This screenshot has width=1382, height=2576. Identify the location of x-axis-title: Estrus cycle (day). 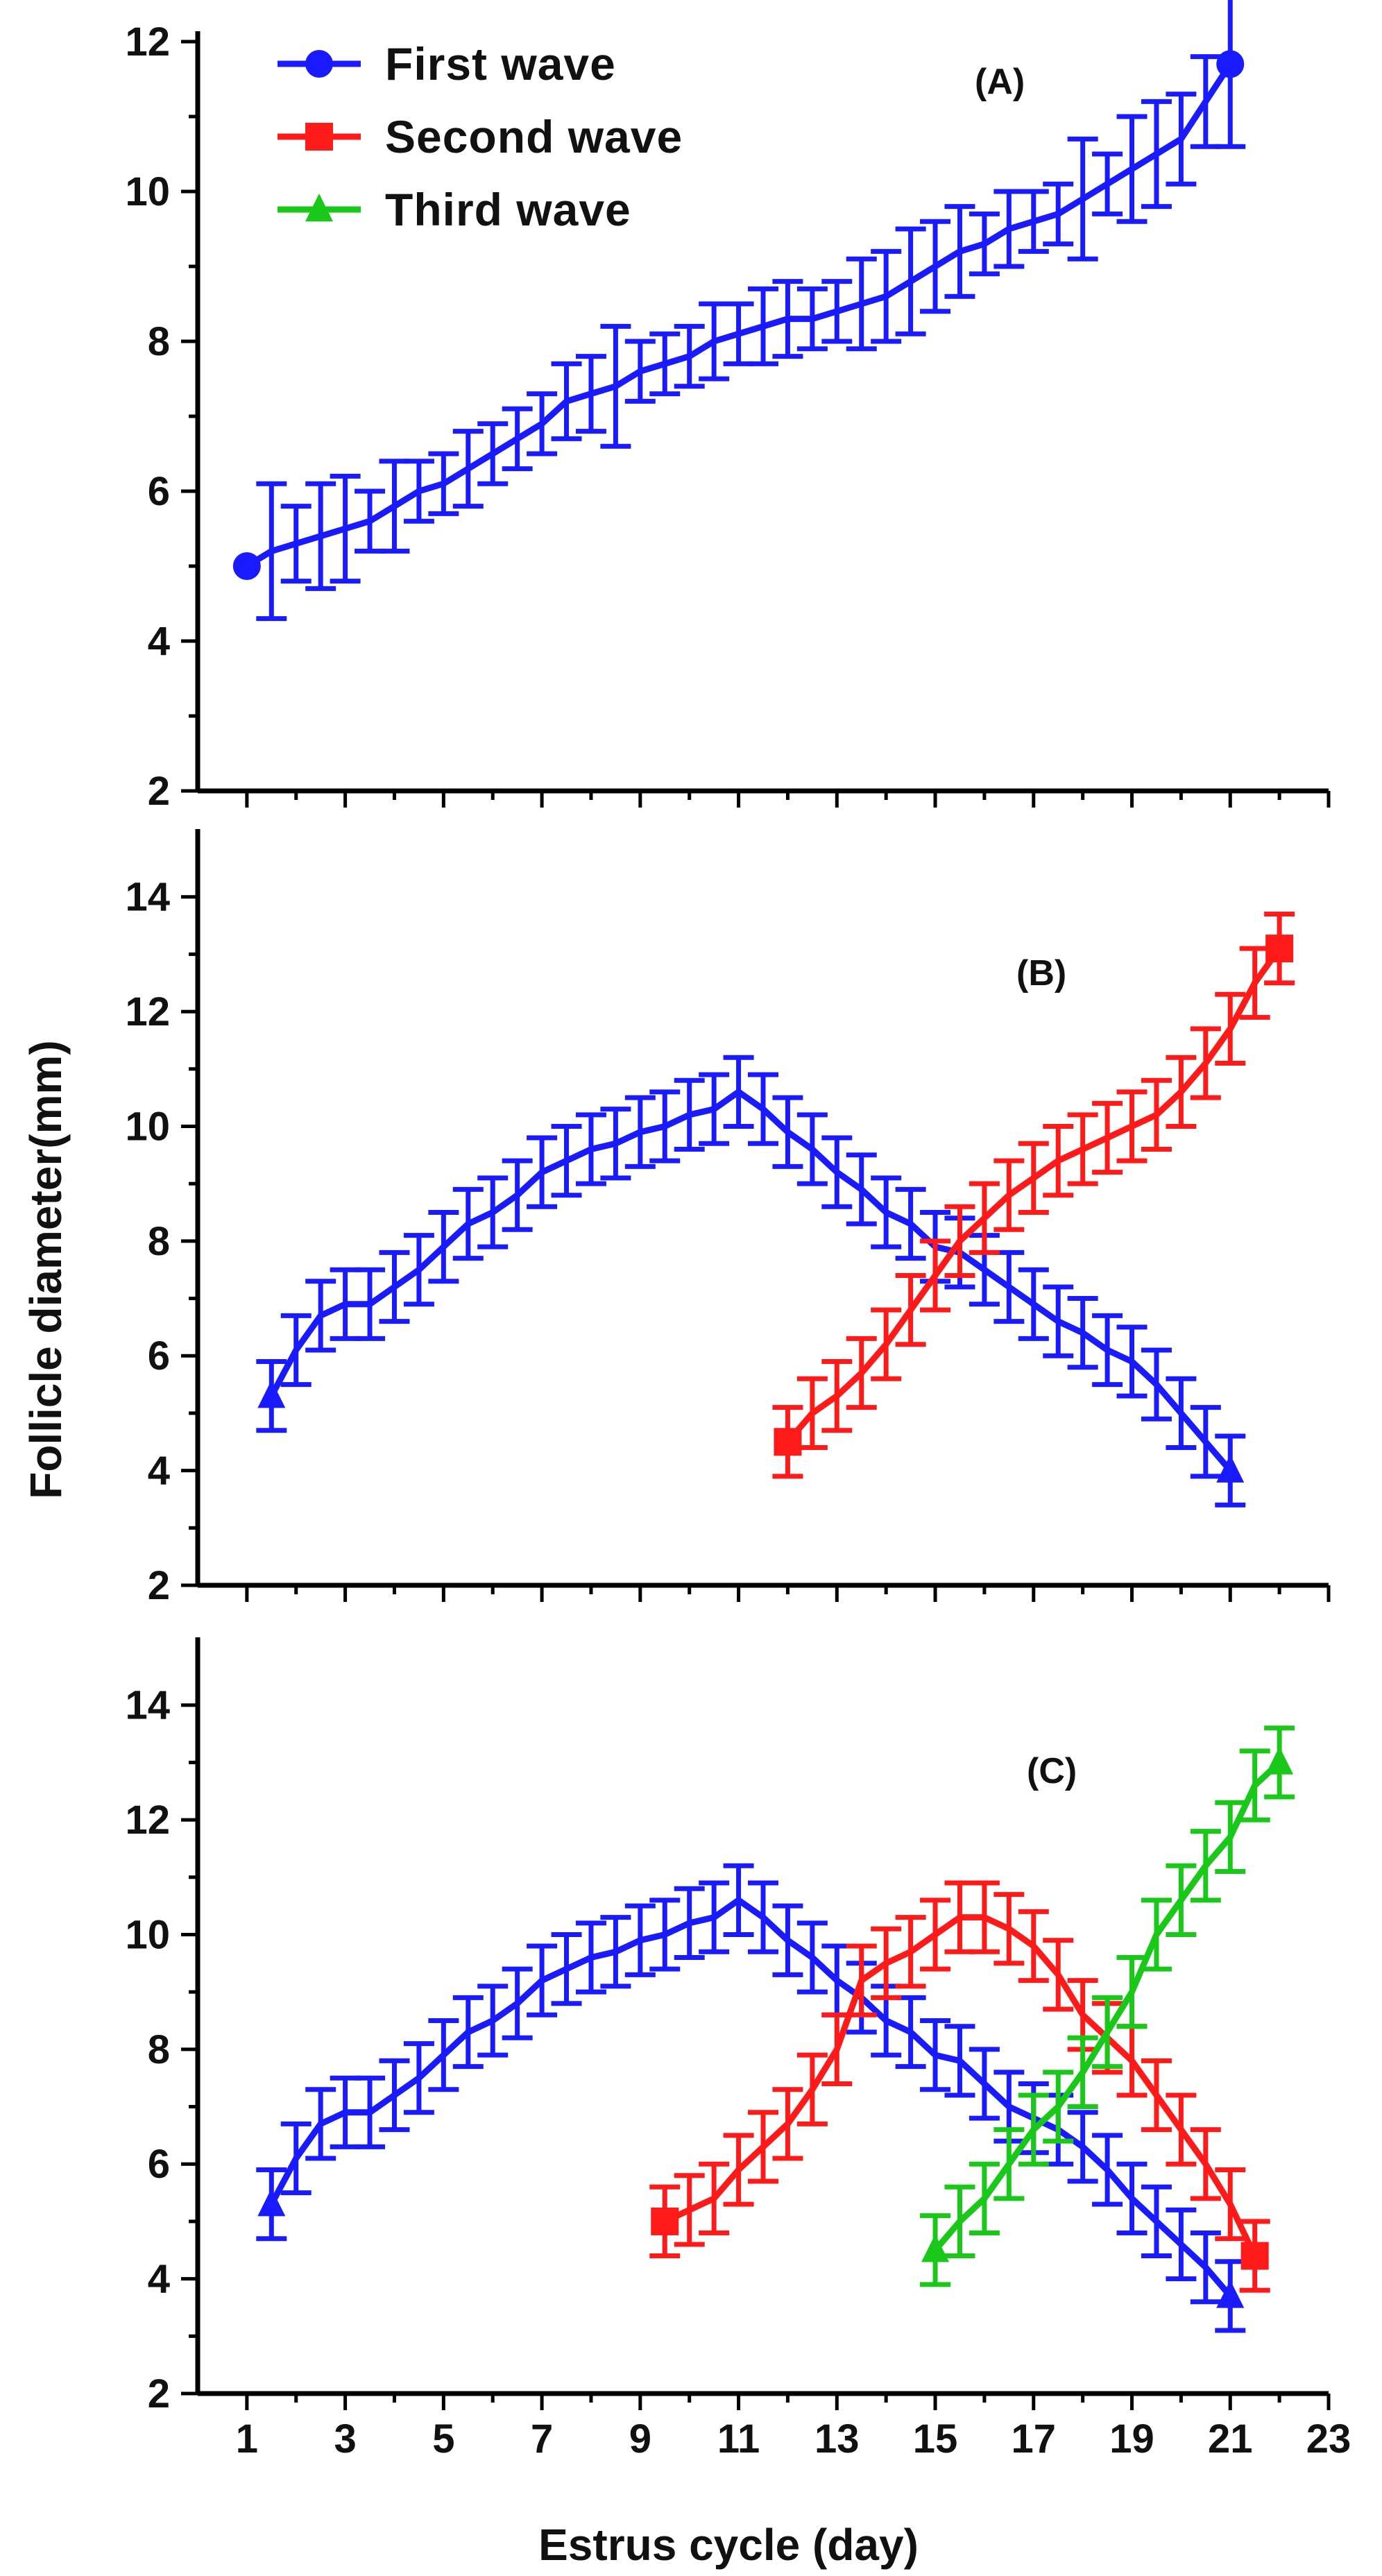
(728, 2545).